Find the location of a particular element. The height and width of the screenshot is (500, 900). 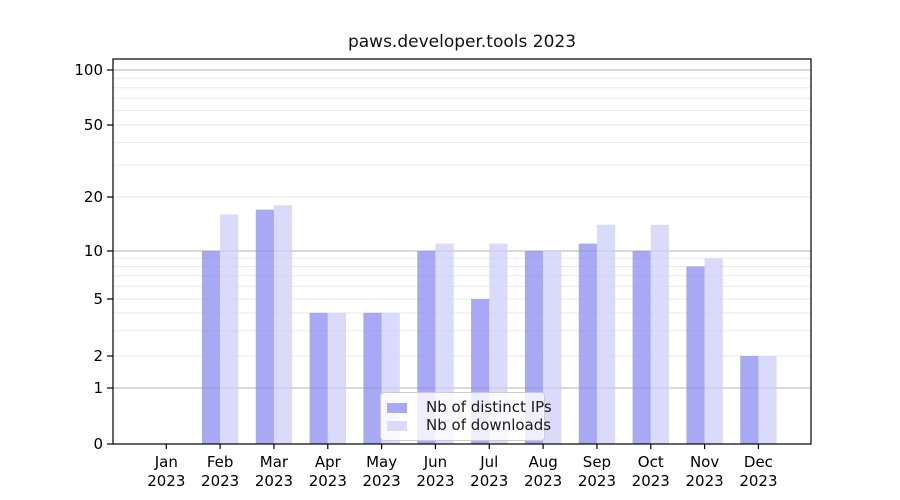

legend-swatch-downloads is located at coordinates (397, 425).